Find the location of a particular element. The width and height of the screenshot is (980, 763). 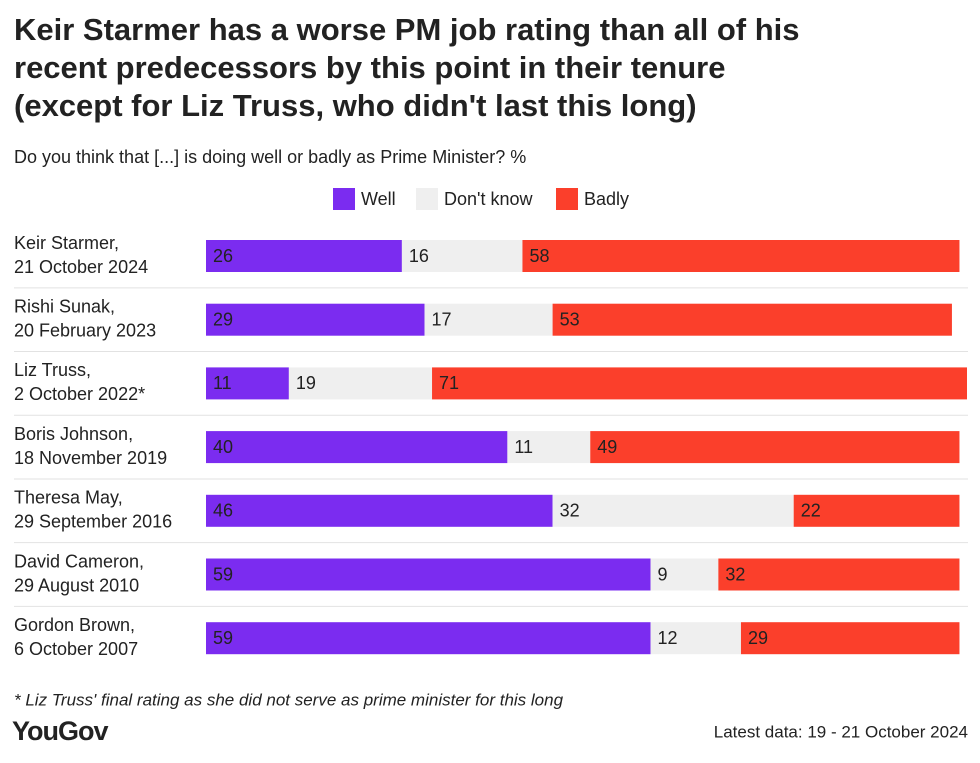

category-label: 20 February 2023 is located at coordinates (85, 330).